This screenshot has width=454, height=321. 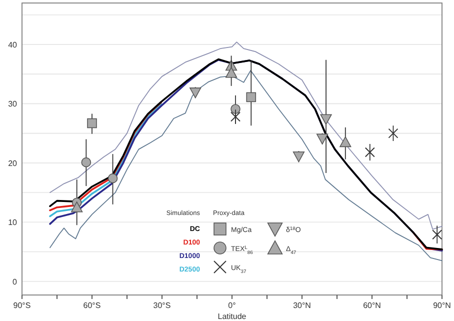 I want to click on line-series, so click(x=105, y=160).